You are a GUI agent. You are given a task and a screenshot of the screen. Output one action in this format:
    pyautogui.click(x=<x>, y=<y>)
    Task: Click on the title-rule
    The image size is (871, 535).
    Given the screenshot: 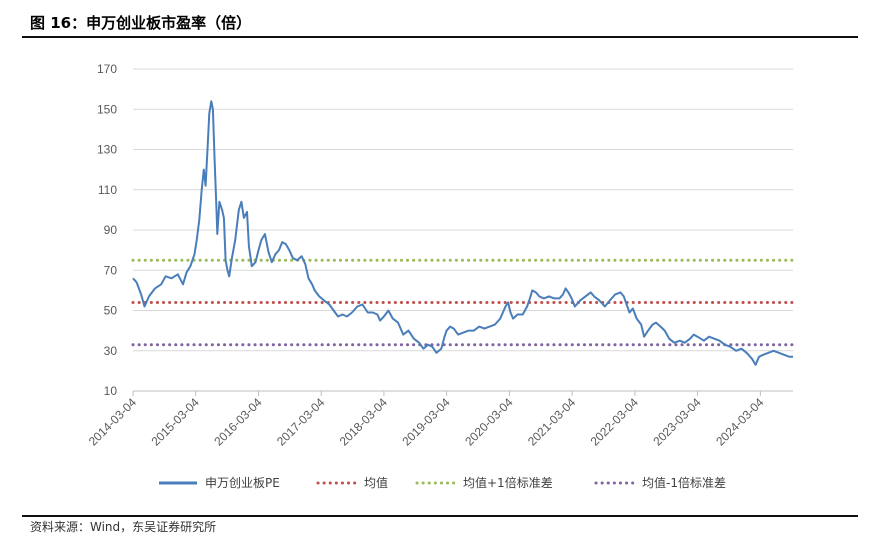 What is the action you would take?
    pyautogui.click(x=440, y=37)
    